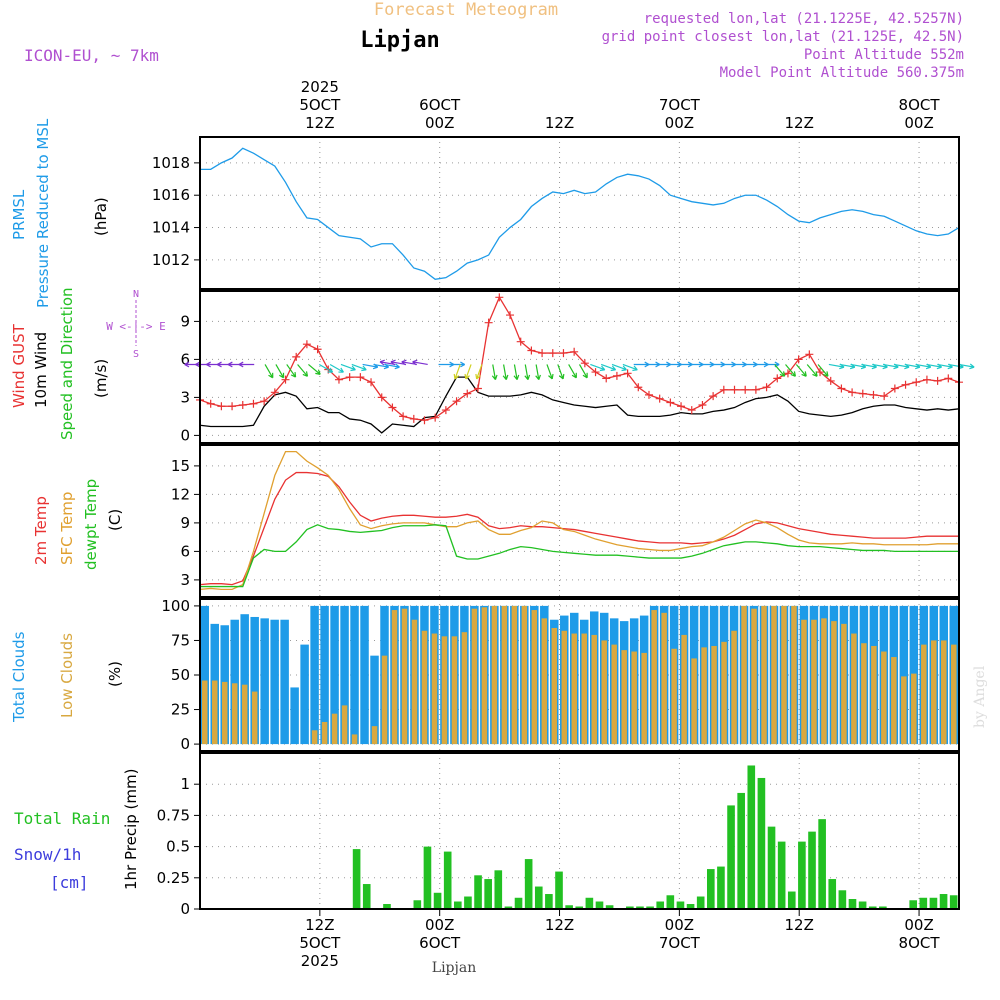  I want to click on wind-gust-line, so click(579, 358).